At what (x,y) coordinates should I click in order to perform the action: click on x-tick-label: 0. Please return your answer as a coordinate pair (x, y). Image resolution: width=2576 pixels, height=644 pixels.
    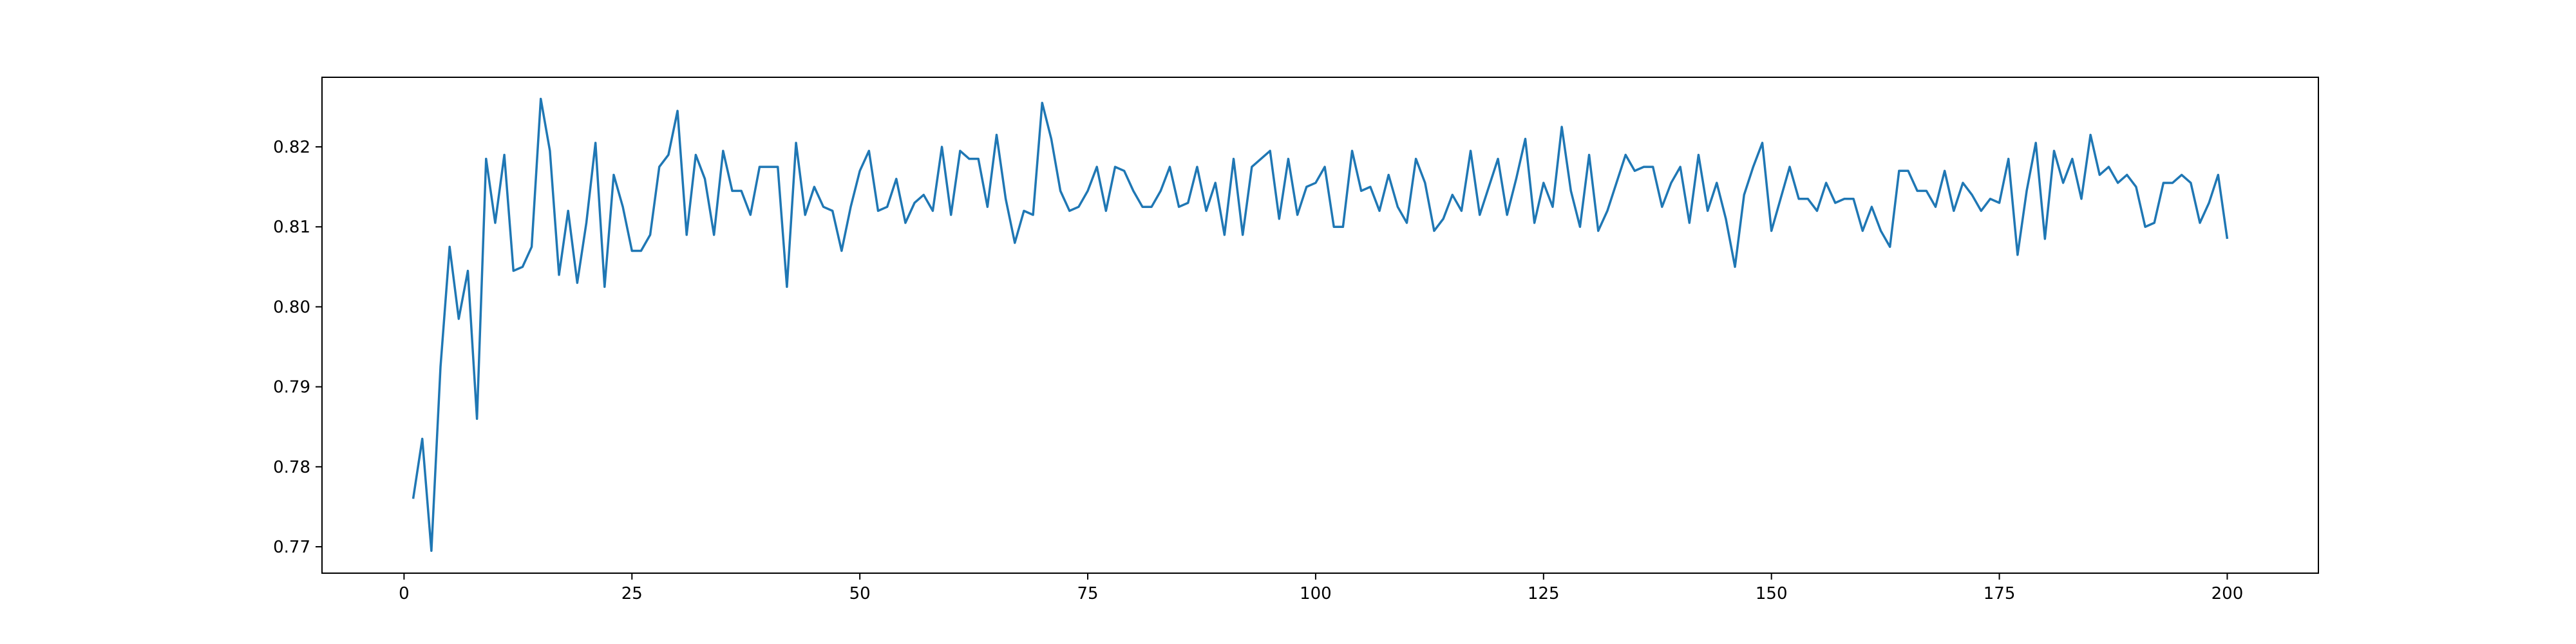
    Looking at the image, I should click on (404, 593).